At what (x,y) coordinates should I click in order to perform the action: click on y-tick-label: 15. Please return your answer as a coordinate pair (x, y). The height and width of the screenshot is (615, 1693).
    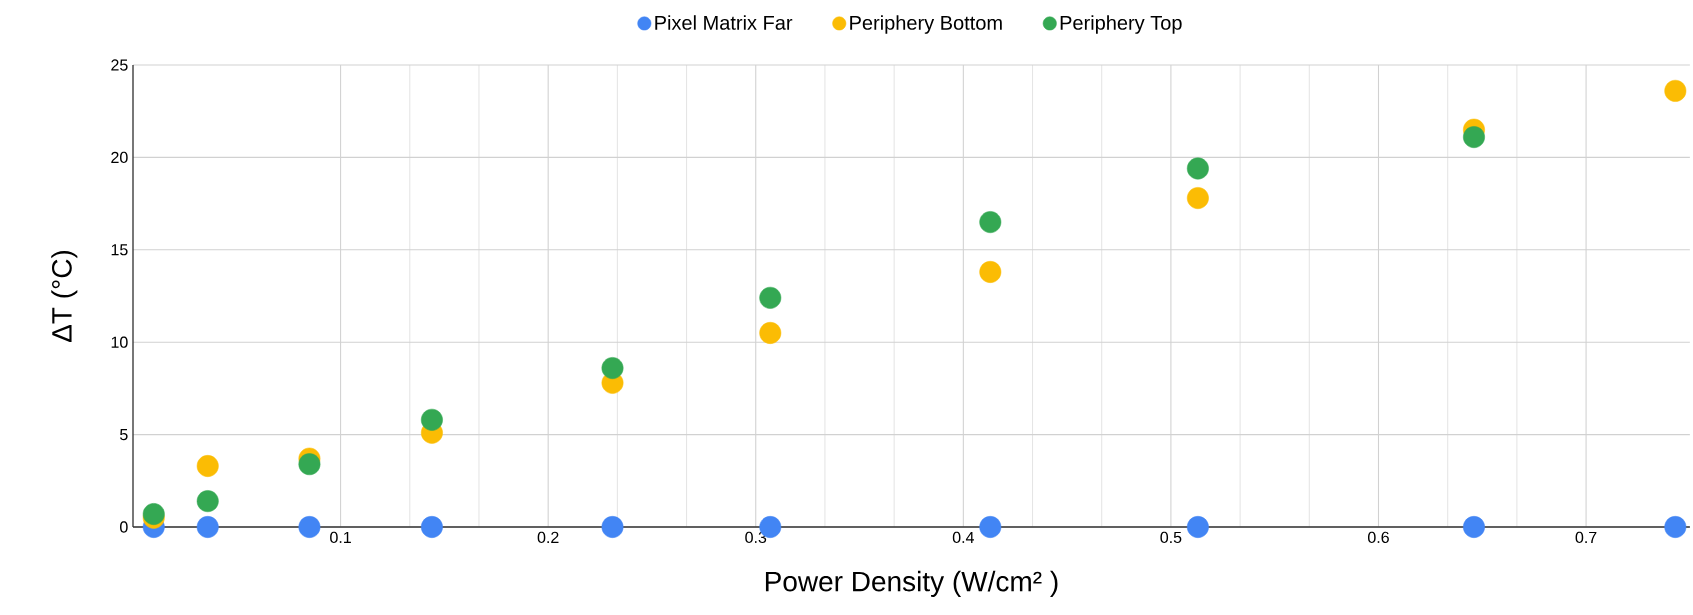
    Looking at the image, I should click on (119, 250).